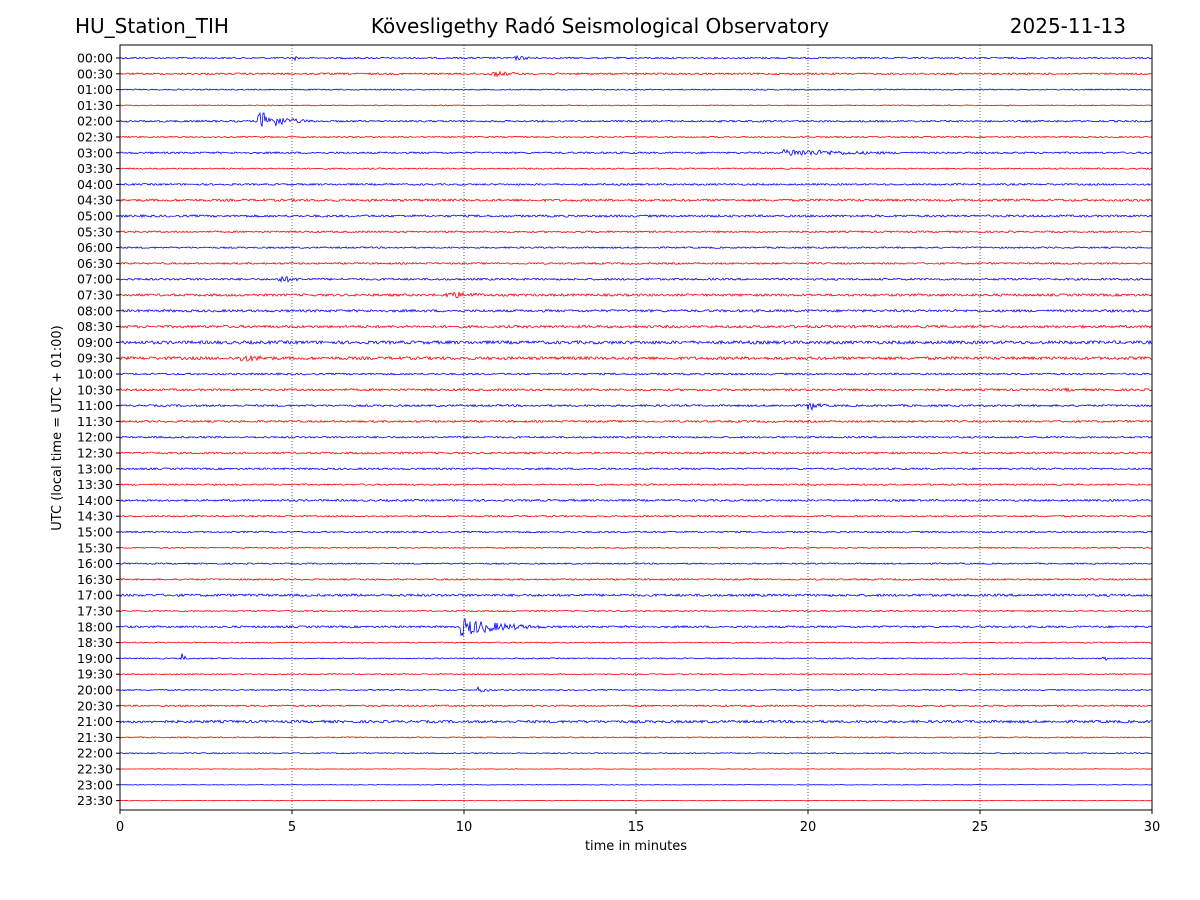  Describe the element at coordinates (464, 827) in the screenshot. I see `x-tick-label: 10` at that location.